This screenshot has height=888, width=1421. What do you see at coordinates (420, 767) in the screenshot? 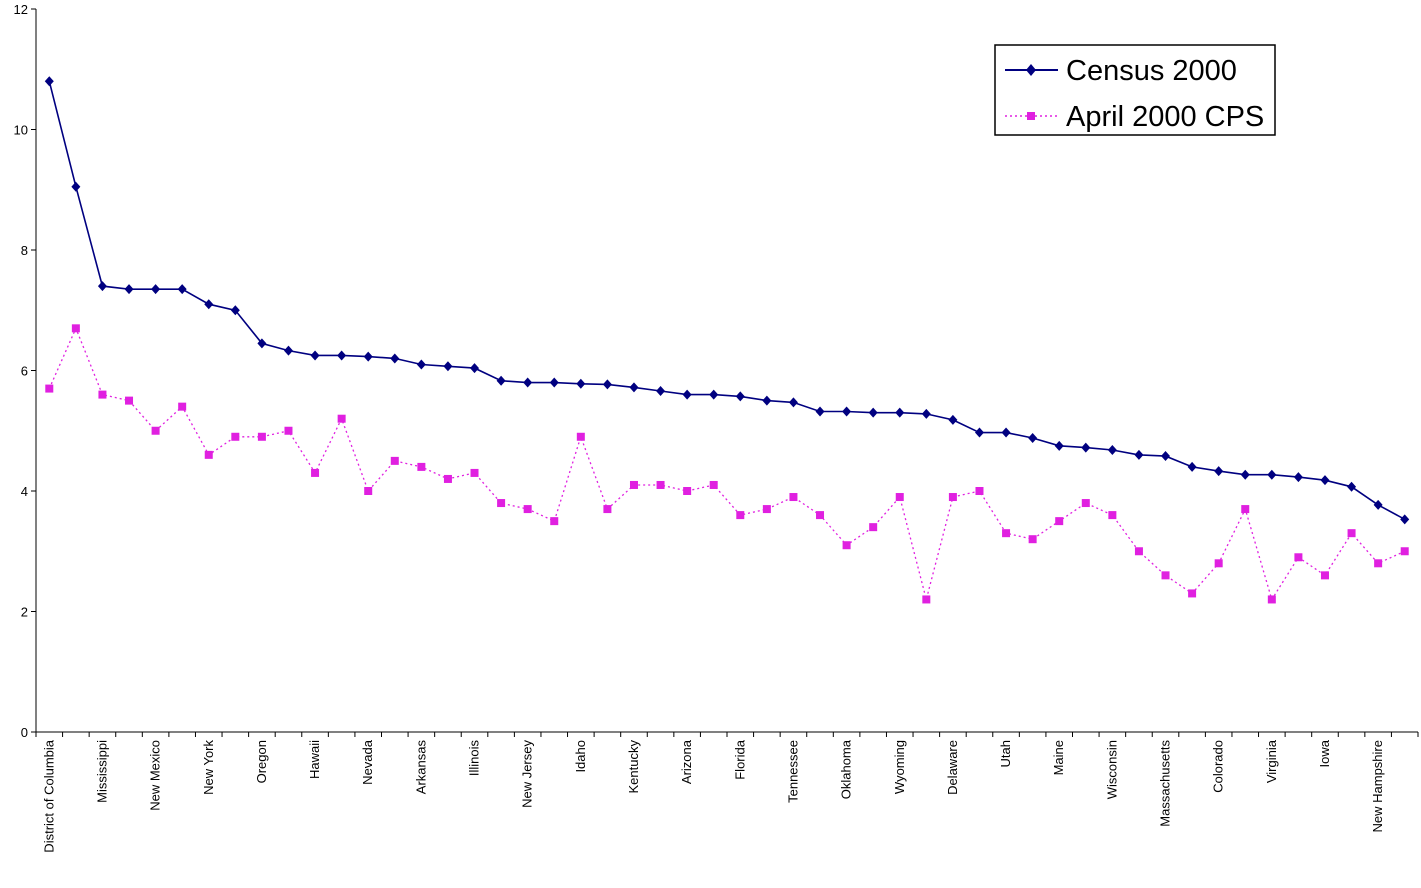
I see `x-category-label: Arkansas` at bounding box center [420, 767].